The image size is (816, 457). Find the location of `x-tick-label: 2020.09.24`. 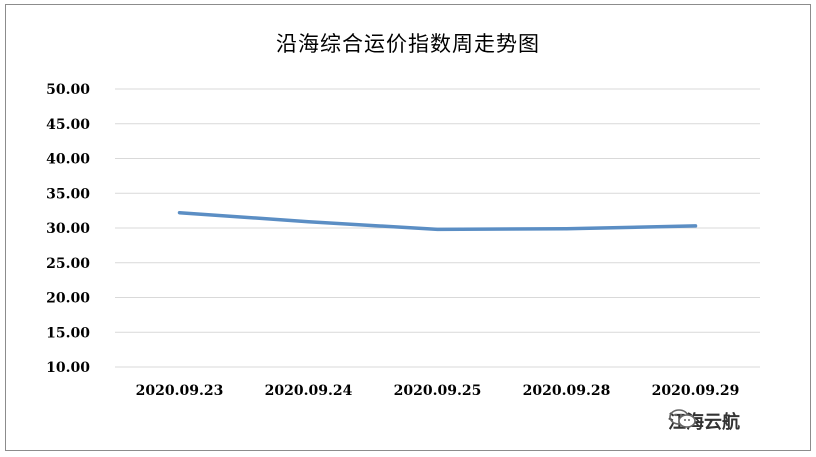

x-tick-label: 2020.09.24 is located at coordinates (309, 391).